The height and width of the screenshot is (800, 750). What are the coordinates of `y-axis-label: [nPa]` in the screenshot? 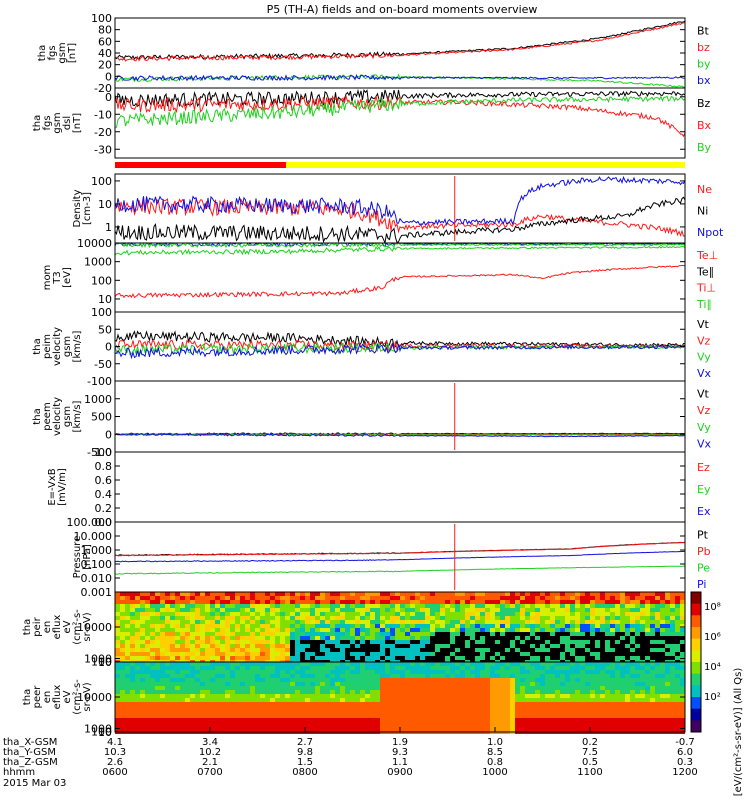 It's located at (87, 557).